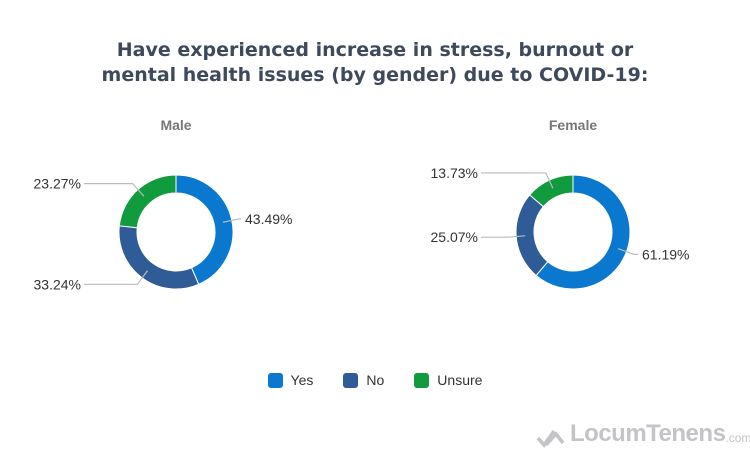 This screenshot has height=472, width=750. I want to click on legend: Yes No Unsure, so click(375, 380).